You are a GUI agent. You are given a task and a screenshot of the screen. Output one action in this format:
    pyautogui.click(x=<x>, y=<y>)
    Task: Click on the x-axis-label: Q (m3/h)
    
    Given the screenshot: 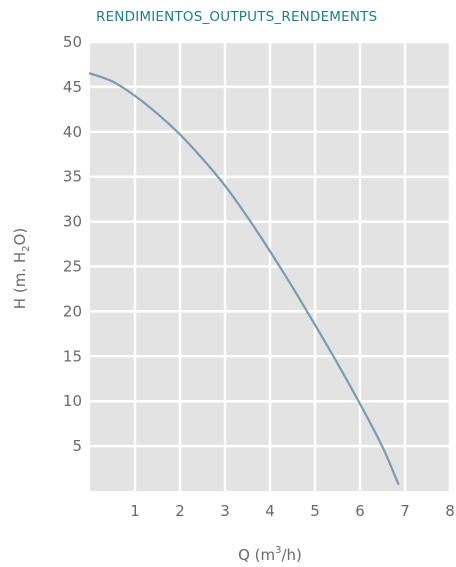 What is the action you would take?
    pyautogui.click(x=270, y=554)
    